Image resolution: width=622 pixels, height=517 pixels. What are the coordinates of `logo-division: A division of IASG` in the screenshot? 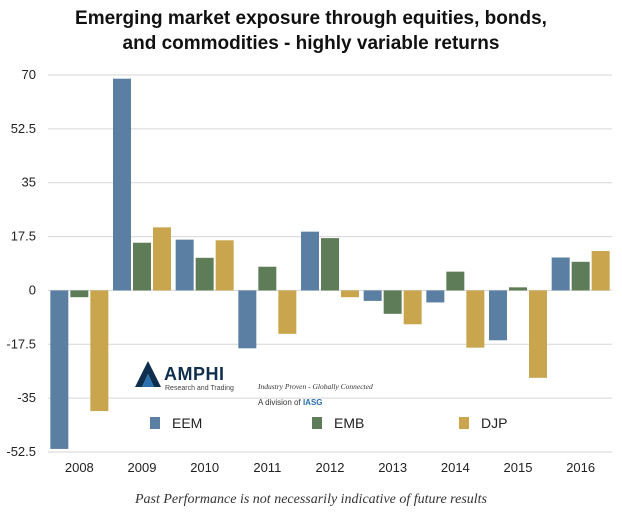 It's located at (290, 402).